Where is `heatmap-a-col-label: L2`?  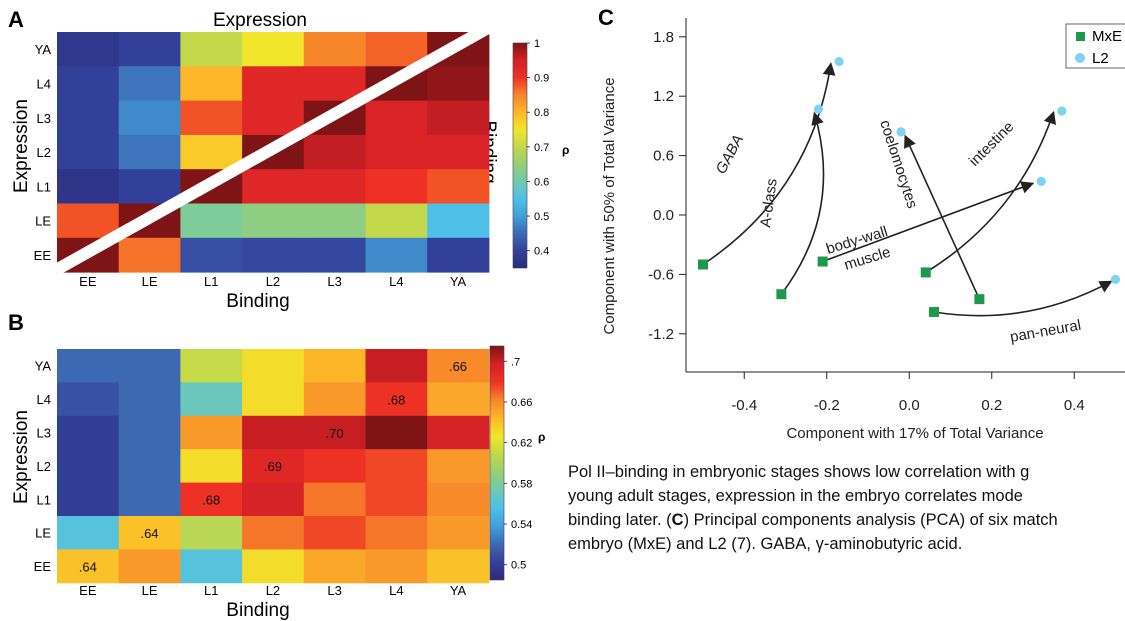 heatmap-a-col-label: L2 is located at coordinates (273, 281).